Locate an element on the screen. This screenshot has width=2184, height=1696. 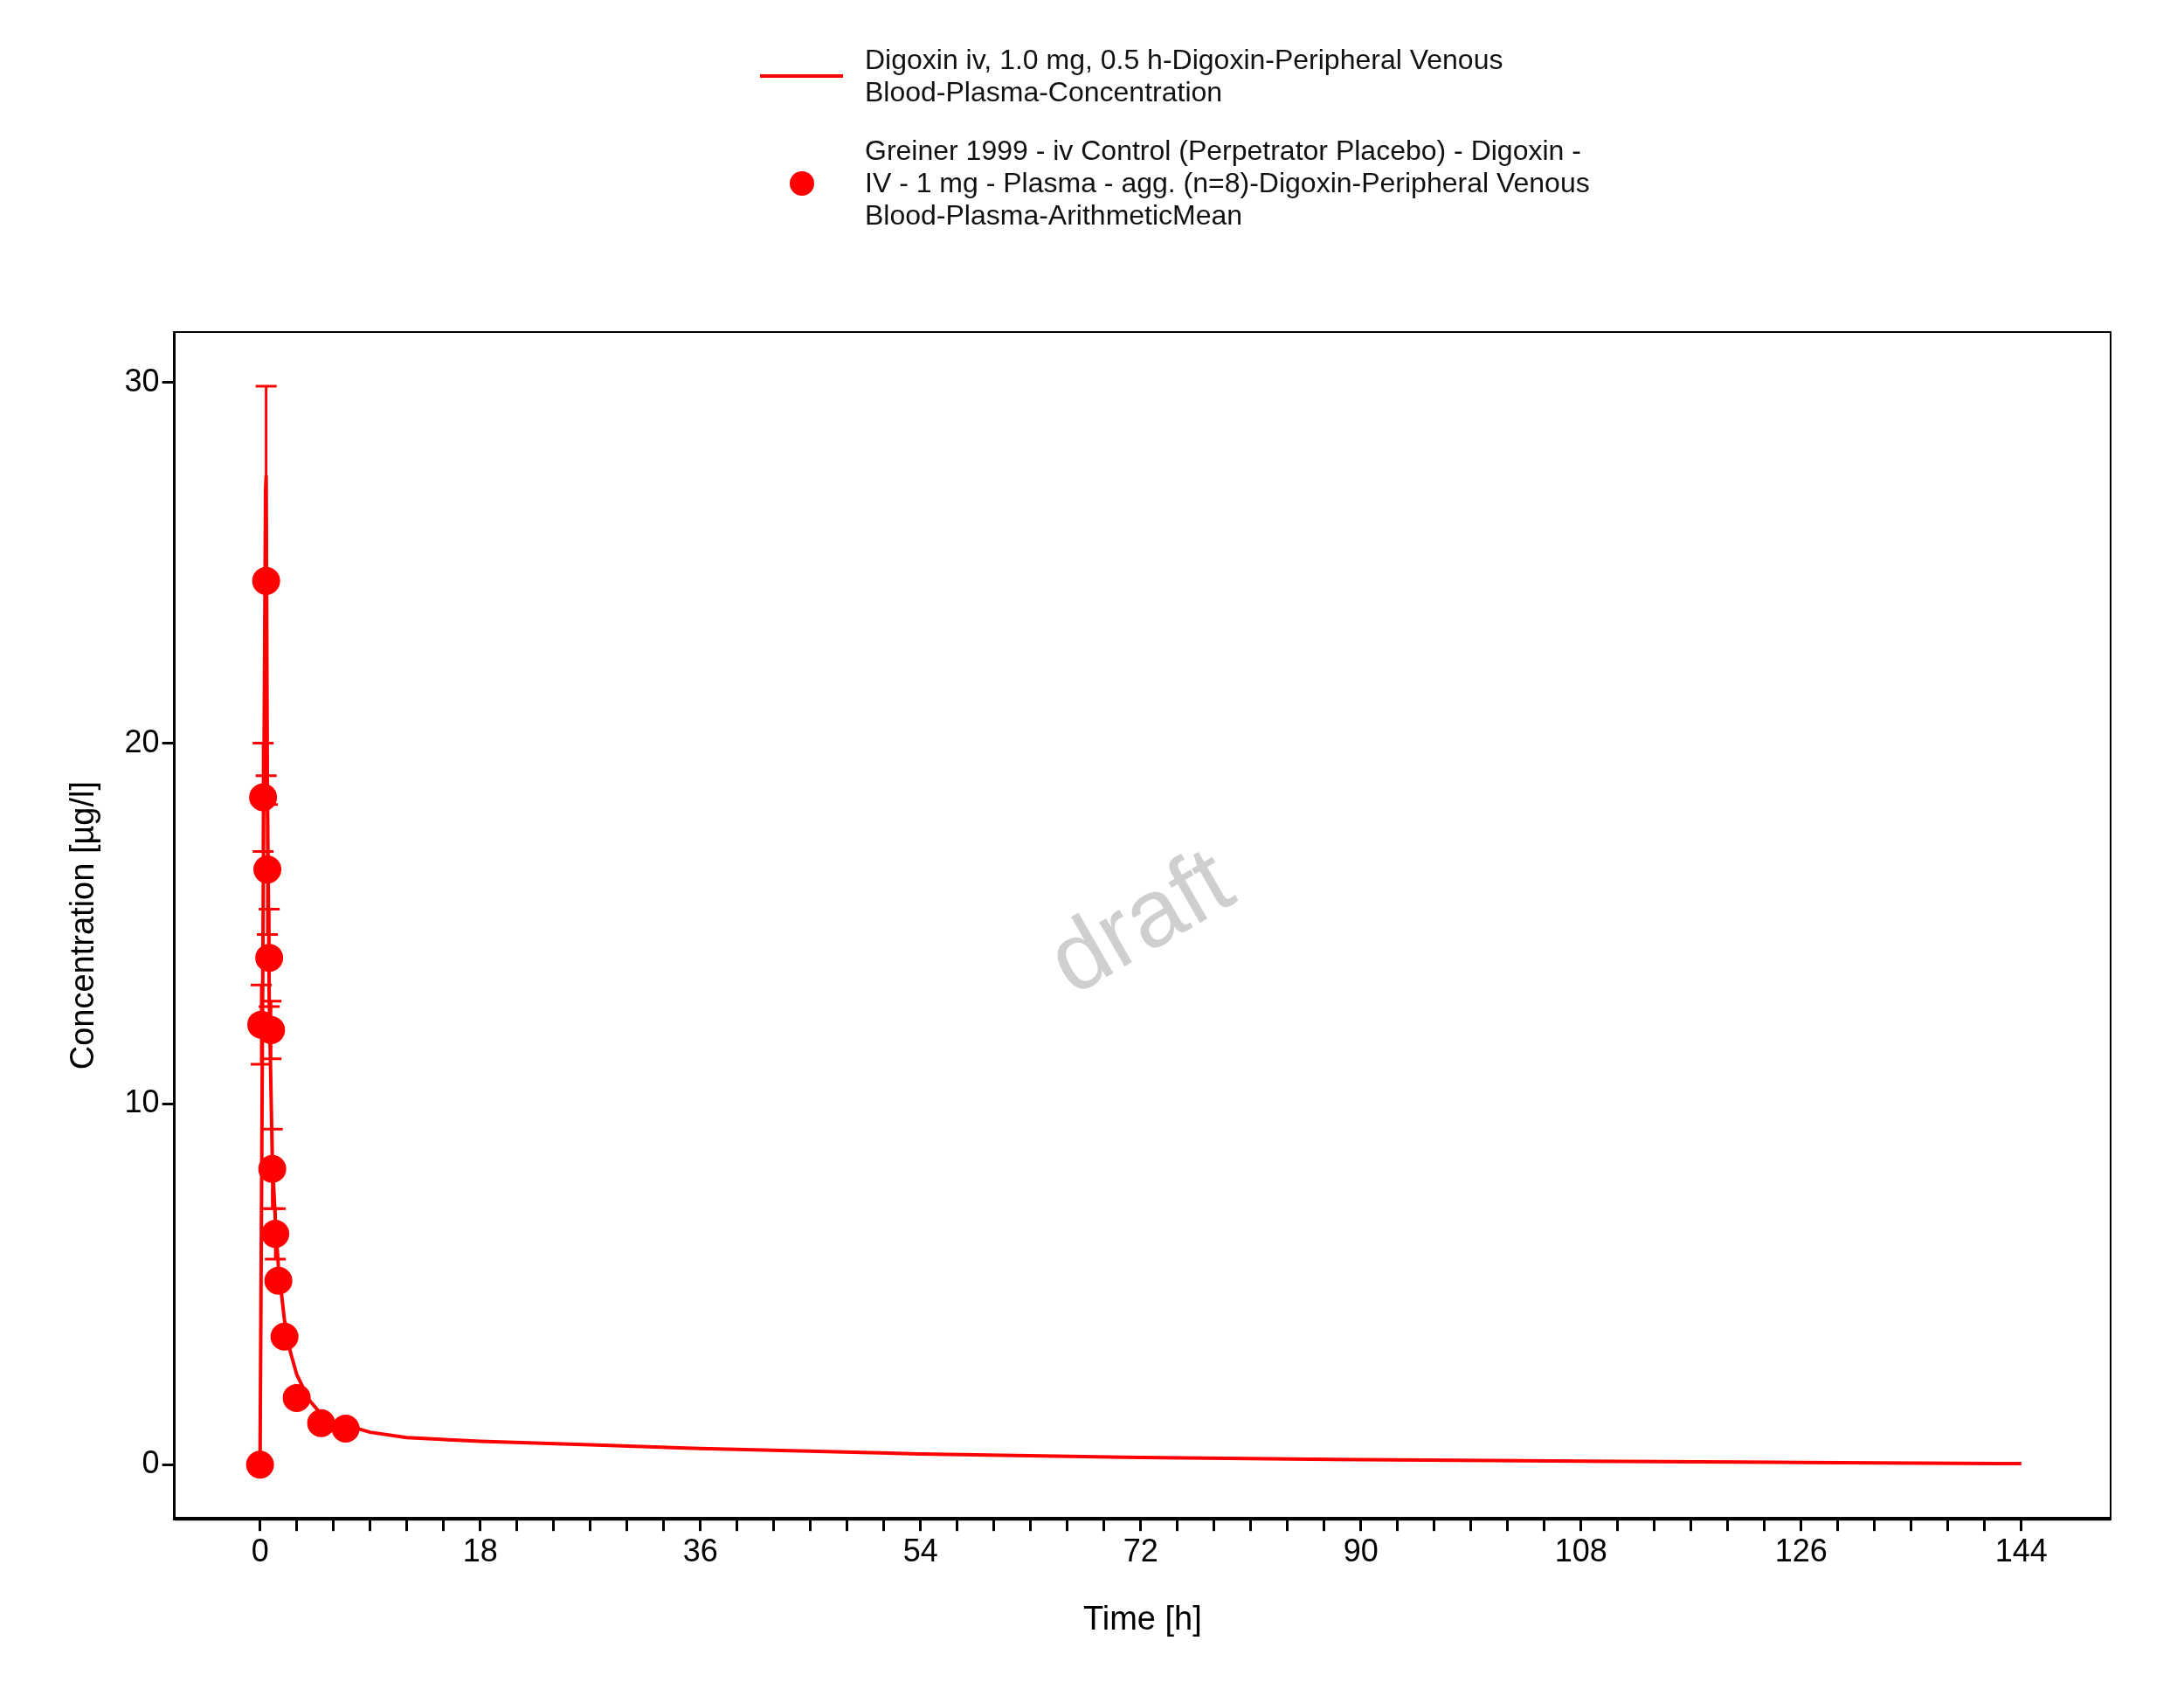
y-tick-label: 30 is located at coordinates (142, 380).